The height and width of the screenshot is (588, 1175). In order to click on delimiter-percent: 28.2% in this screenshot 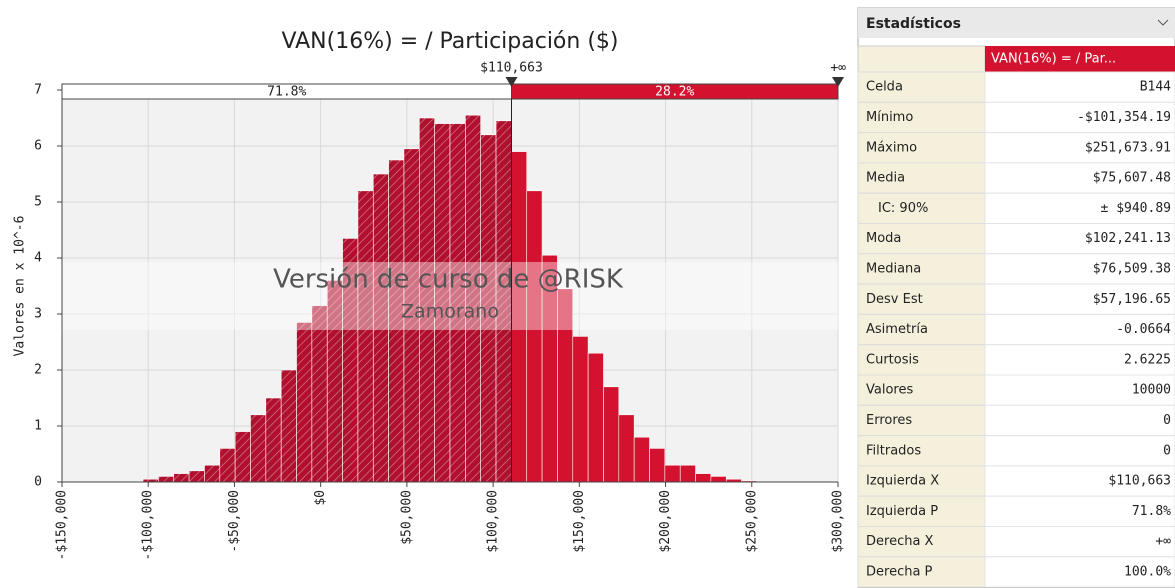, I will do `click(674, 92)`.